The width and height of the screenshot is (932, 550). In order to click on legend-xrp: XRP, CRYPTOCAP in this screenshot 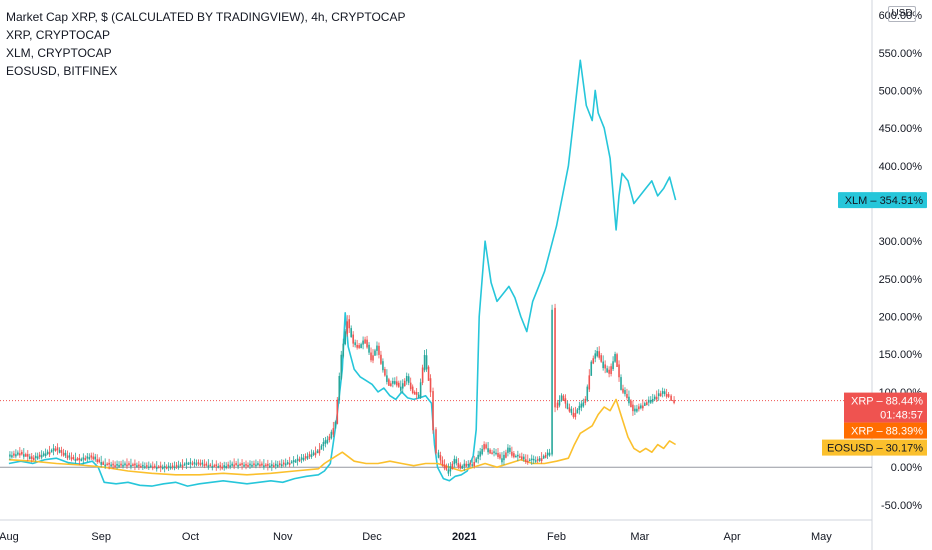, I will do `click(58, 35)`.